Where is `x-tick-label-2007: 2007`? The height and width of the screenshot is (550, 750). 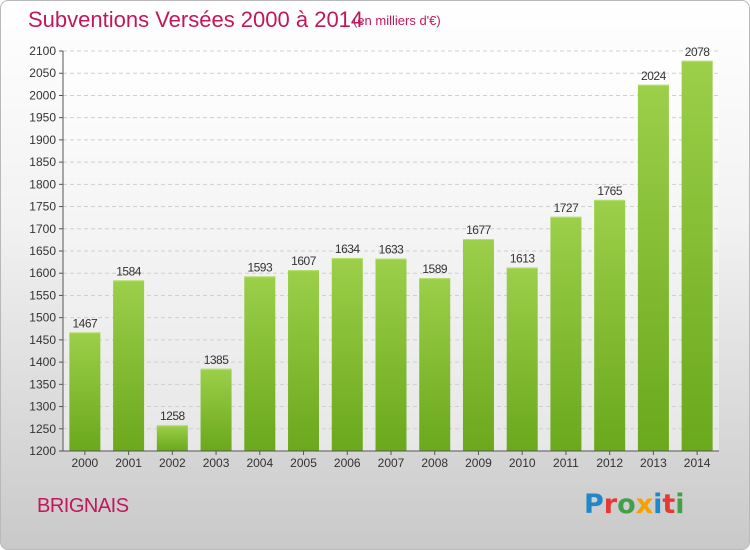
x-tick-label-2007: 2007 is located at coordinates (391, 463).